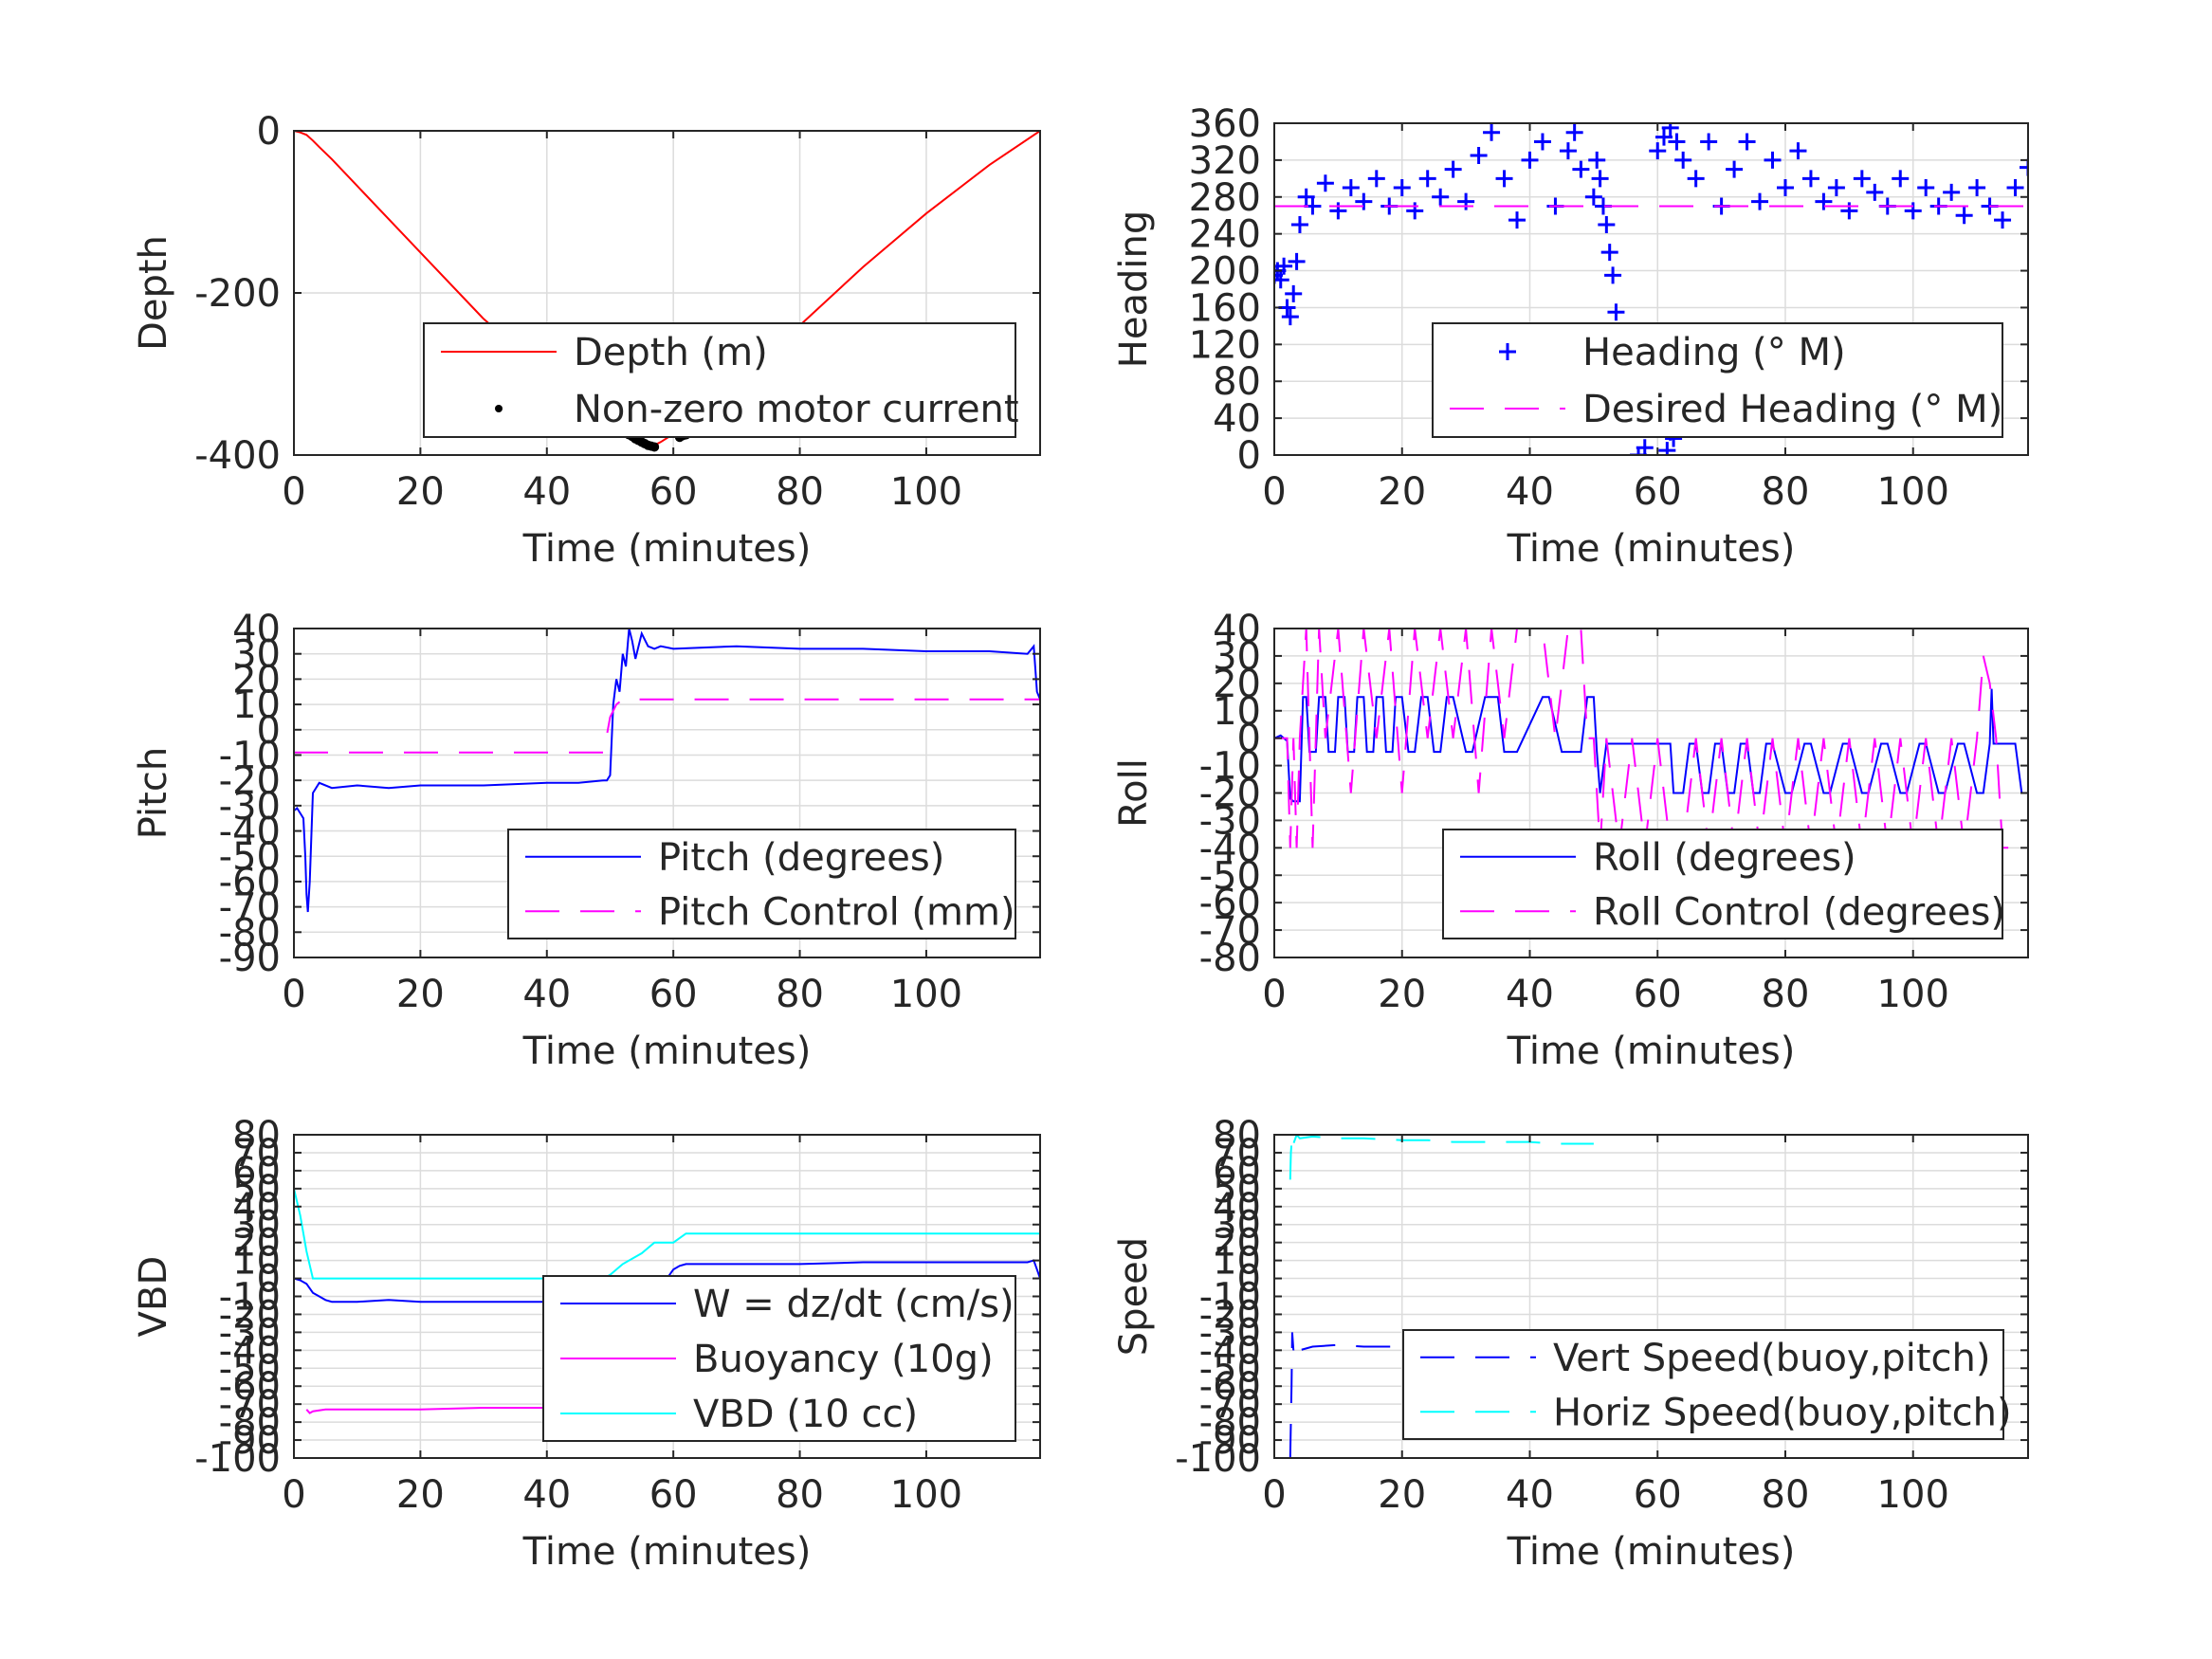 This screenshot has width=2212, height=1659. Describe the element at coordinates (250, 1423) in the screenshot. I see `y-tick-label: -80` at that location.